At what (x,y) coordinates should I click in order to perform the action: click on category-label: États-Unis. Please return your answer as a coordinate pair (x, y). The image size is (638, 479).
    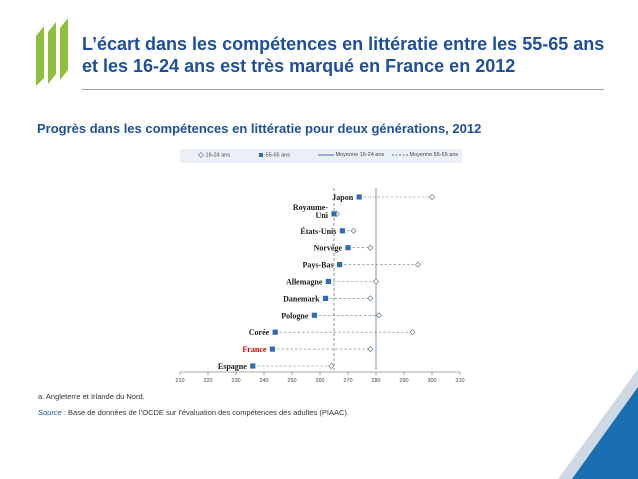
    Looking at the image, I should click on (318, 231).